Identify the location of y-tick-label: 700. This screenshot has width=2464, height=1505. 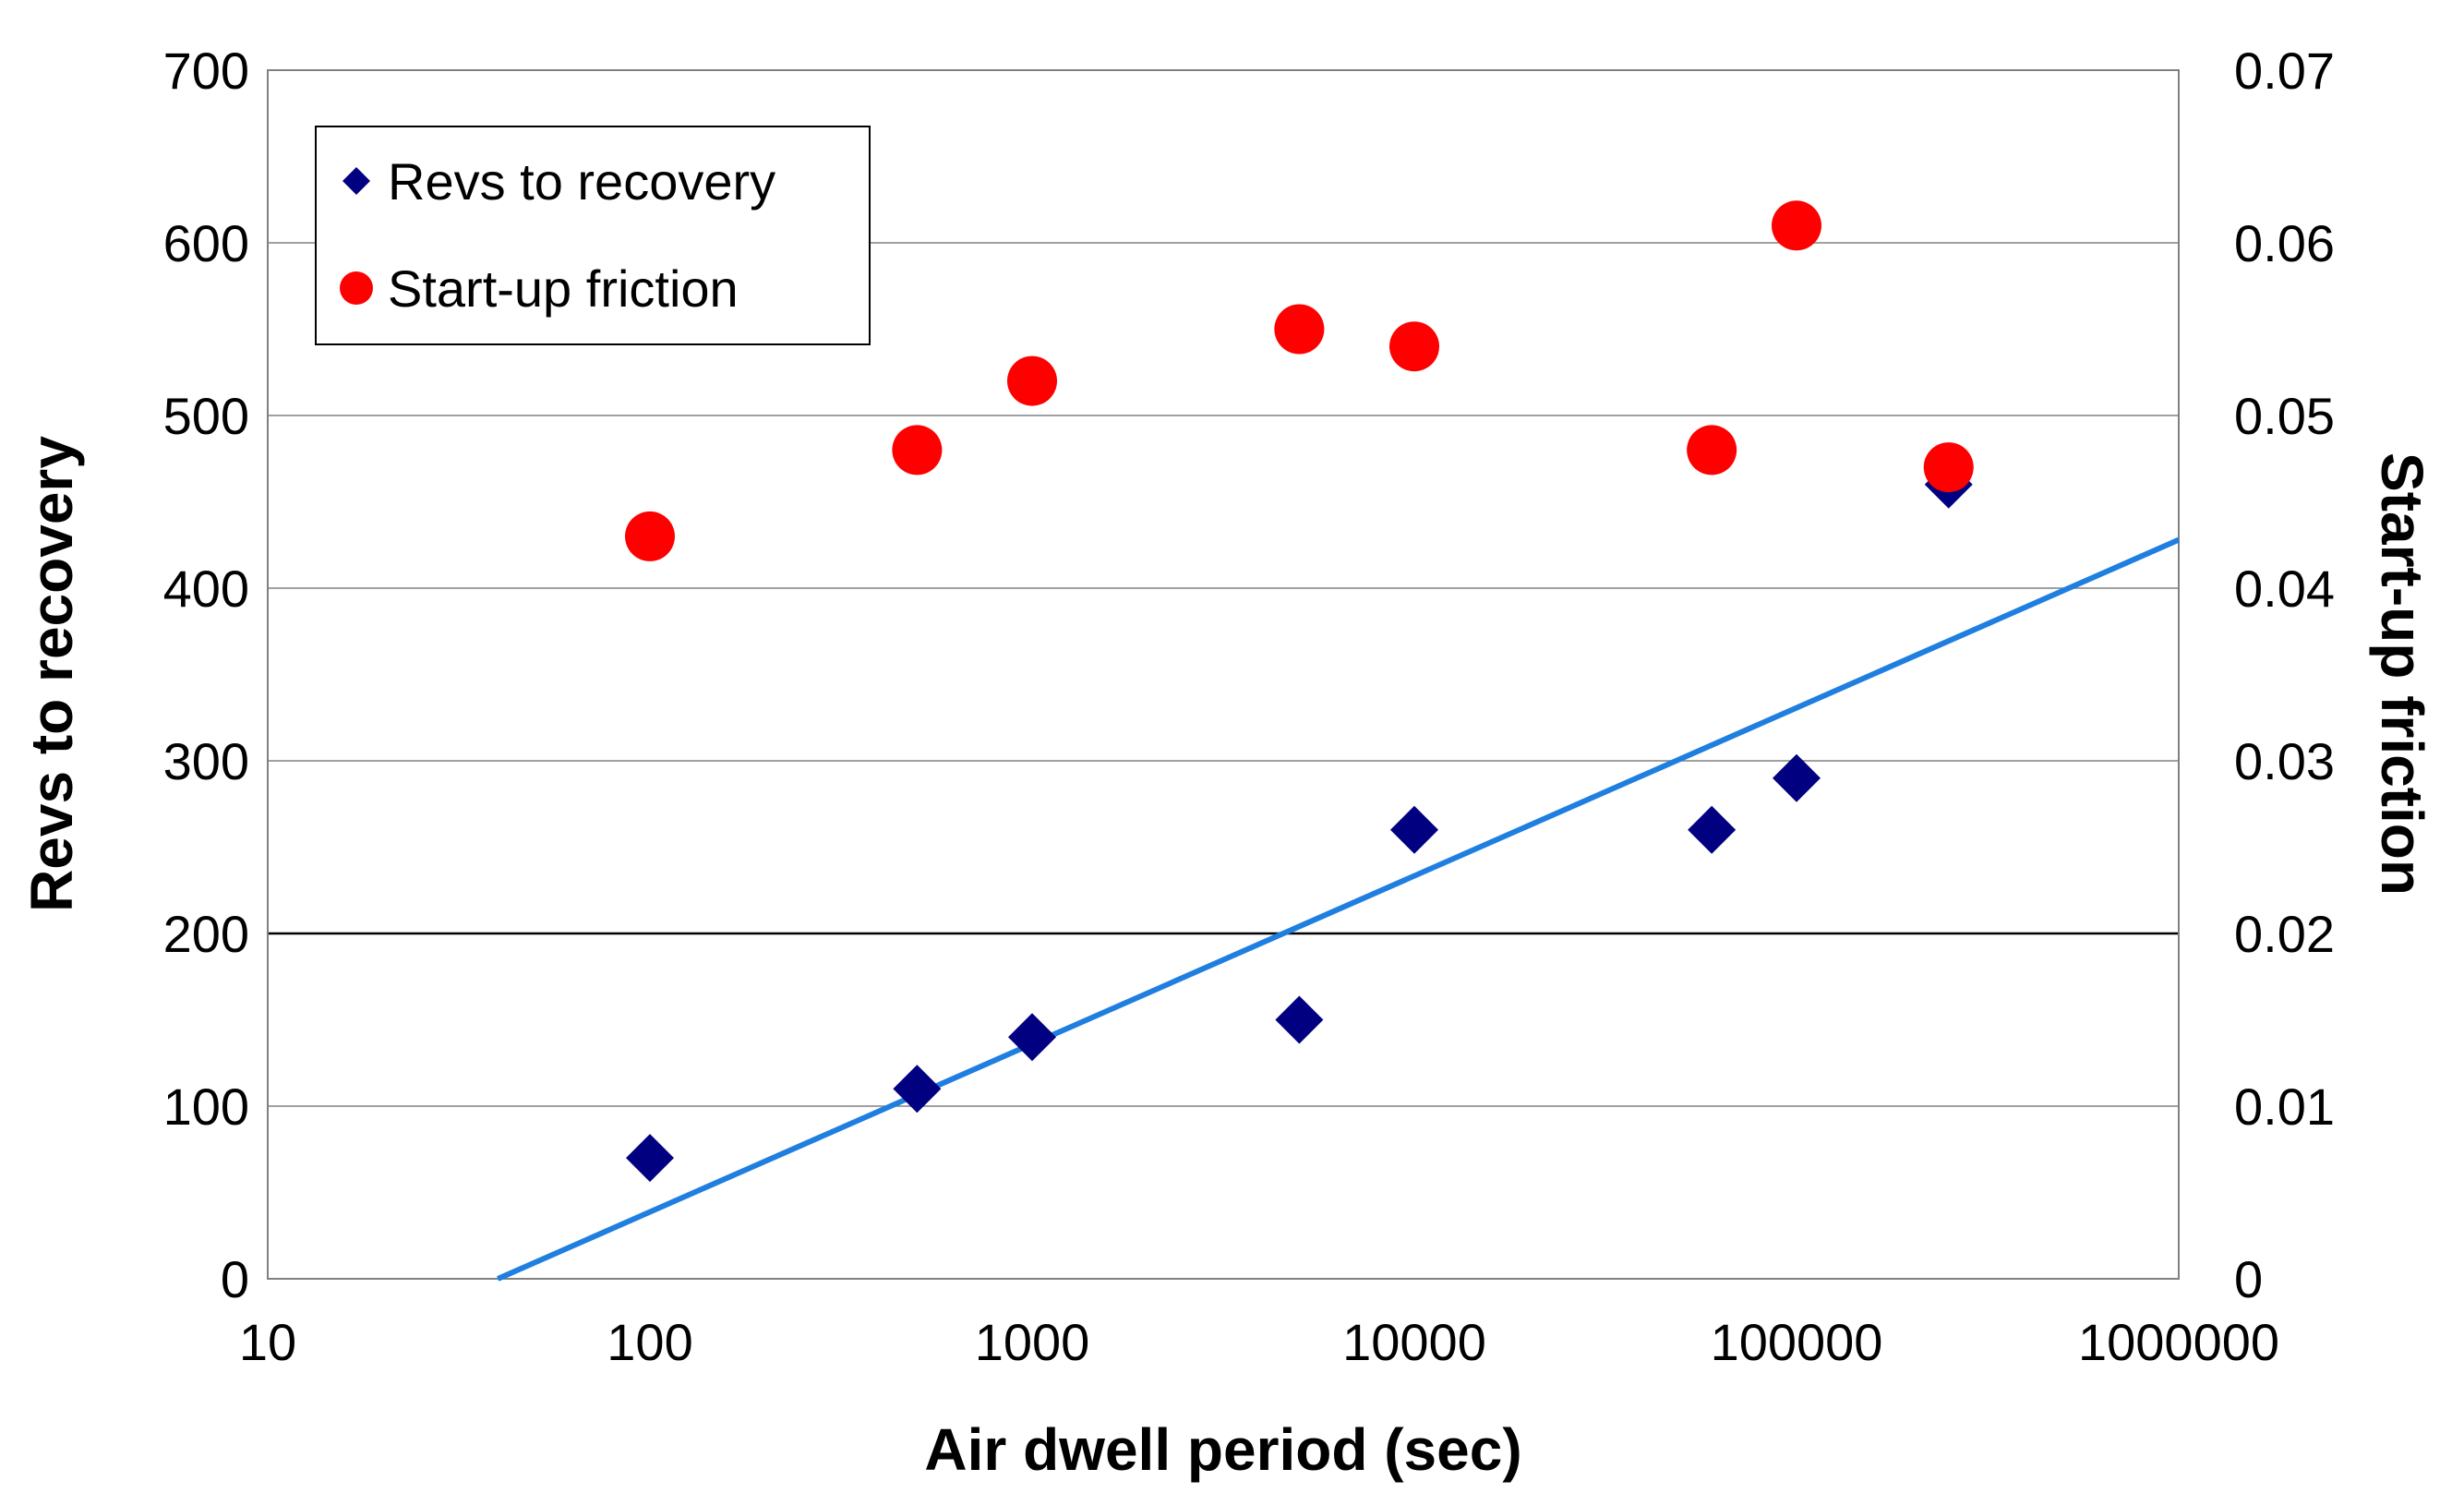
(206, 71).